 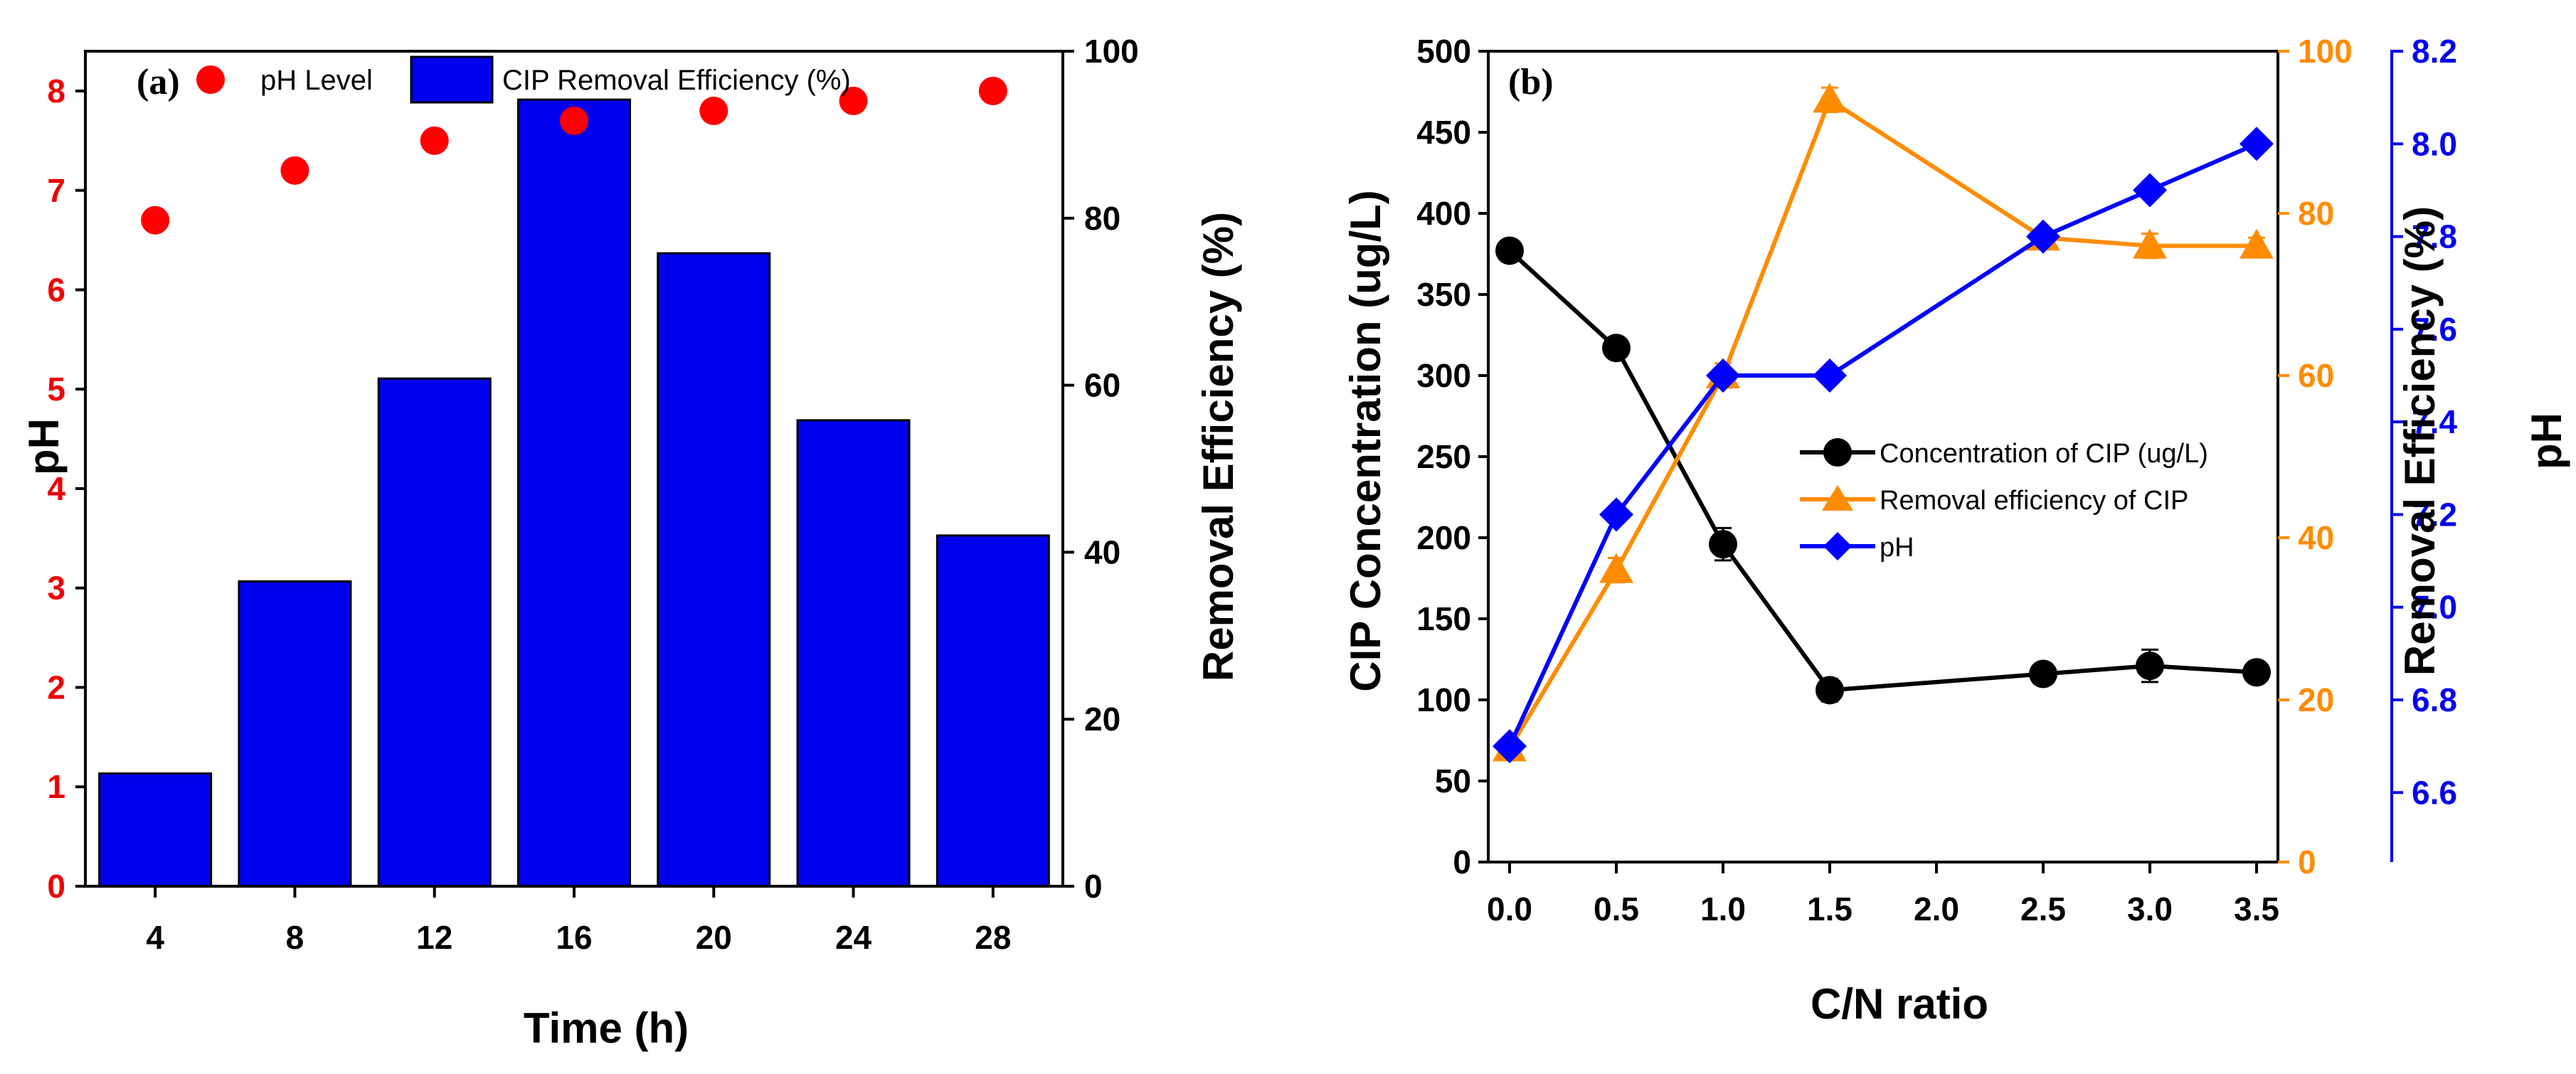 I want to click on left-tick-label: 7, so click(x=56, y=190).